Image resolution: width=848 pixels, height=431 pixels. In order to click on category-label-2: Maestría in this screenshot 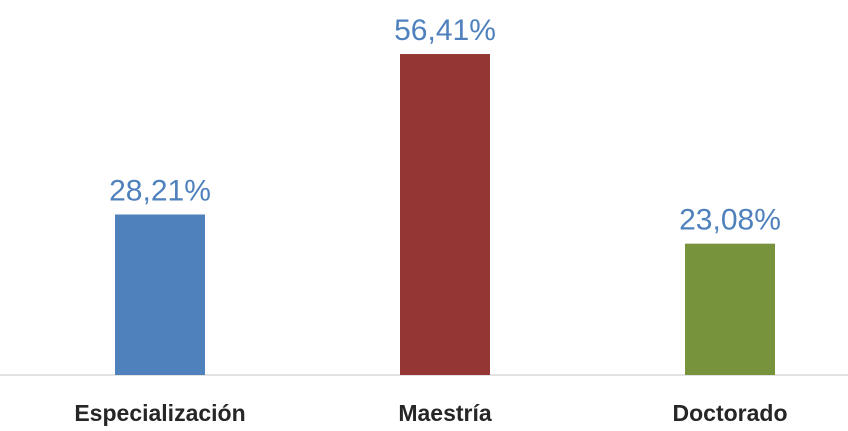, I will do `click(445, 413)`.